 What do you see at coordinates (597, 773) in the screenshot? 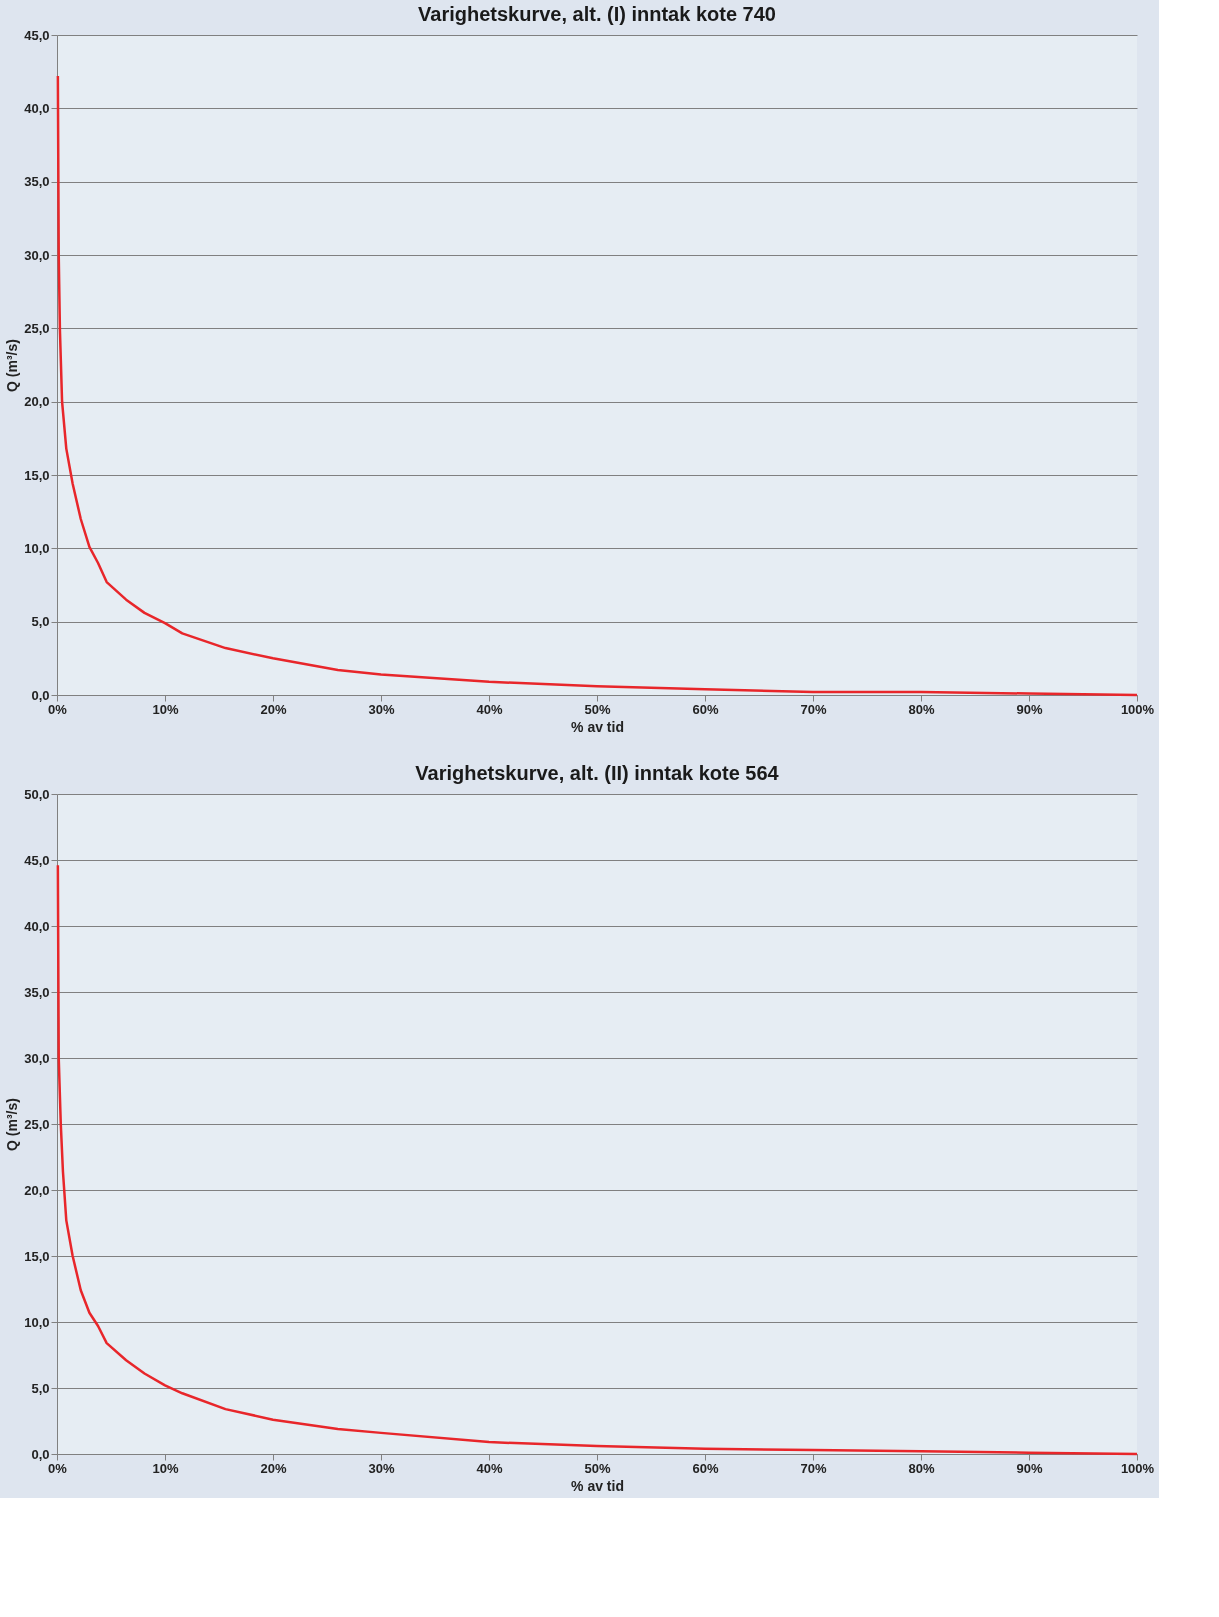
I see `chart-title: Varighetskurve, alt. (II) inntak kote 564` at bounding box center [597, 773].